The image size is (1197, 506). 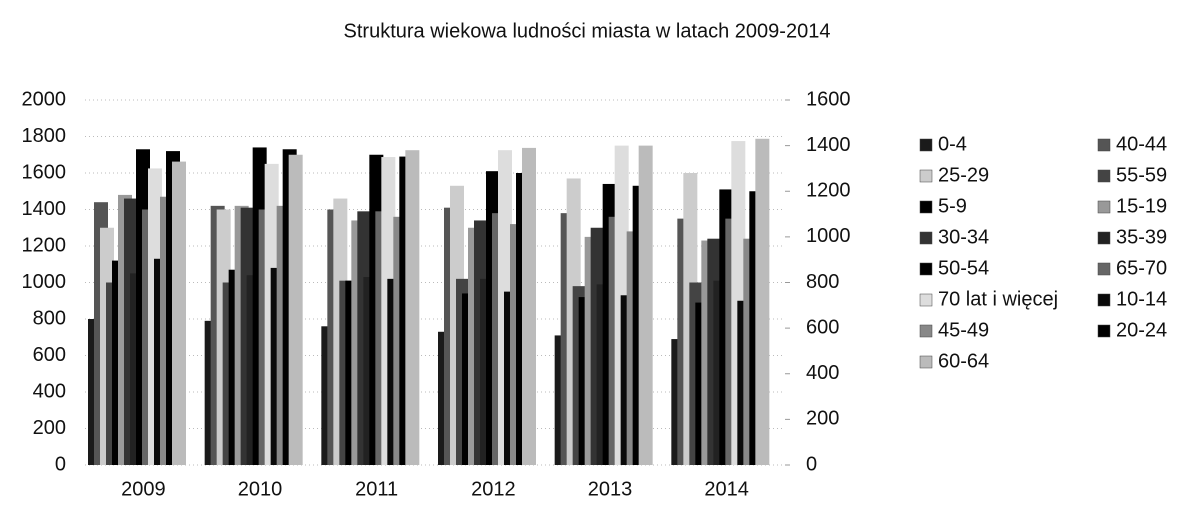 I want to click on legend-label: 10-14, so click(x=1141, y=299).